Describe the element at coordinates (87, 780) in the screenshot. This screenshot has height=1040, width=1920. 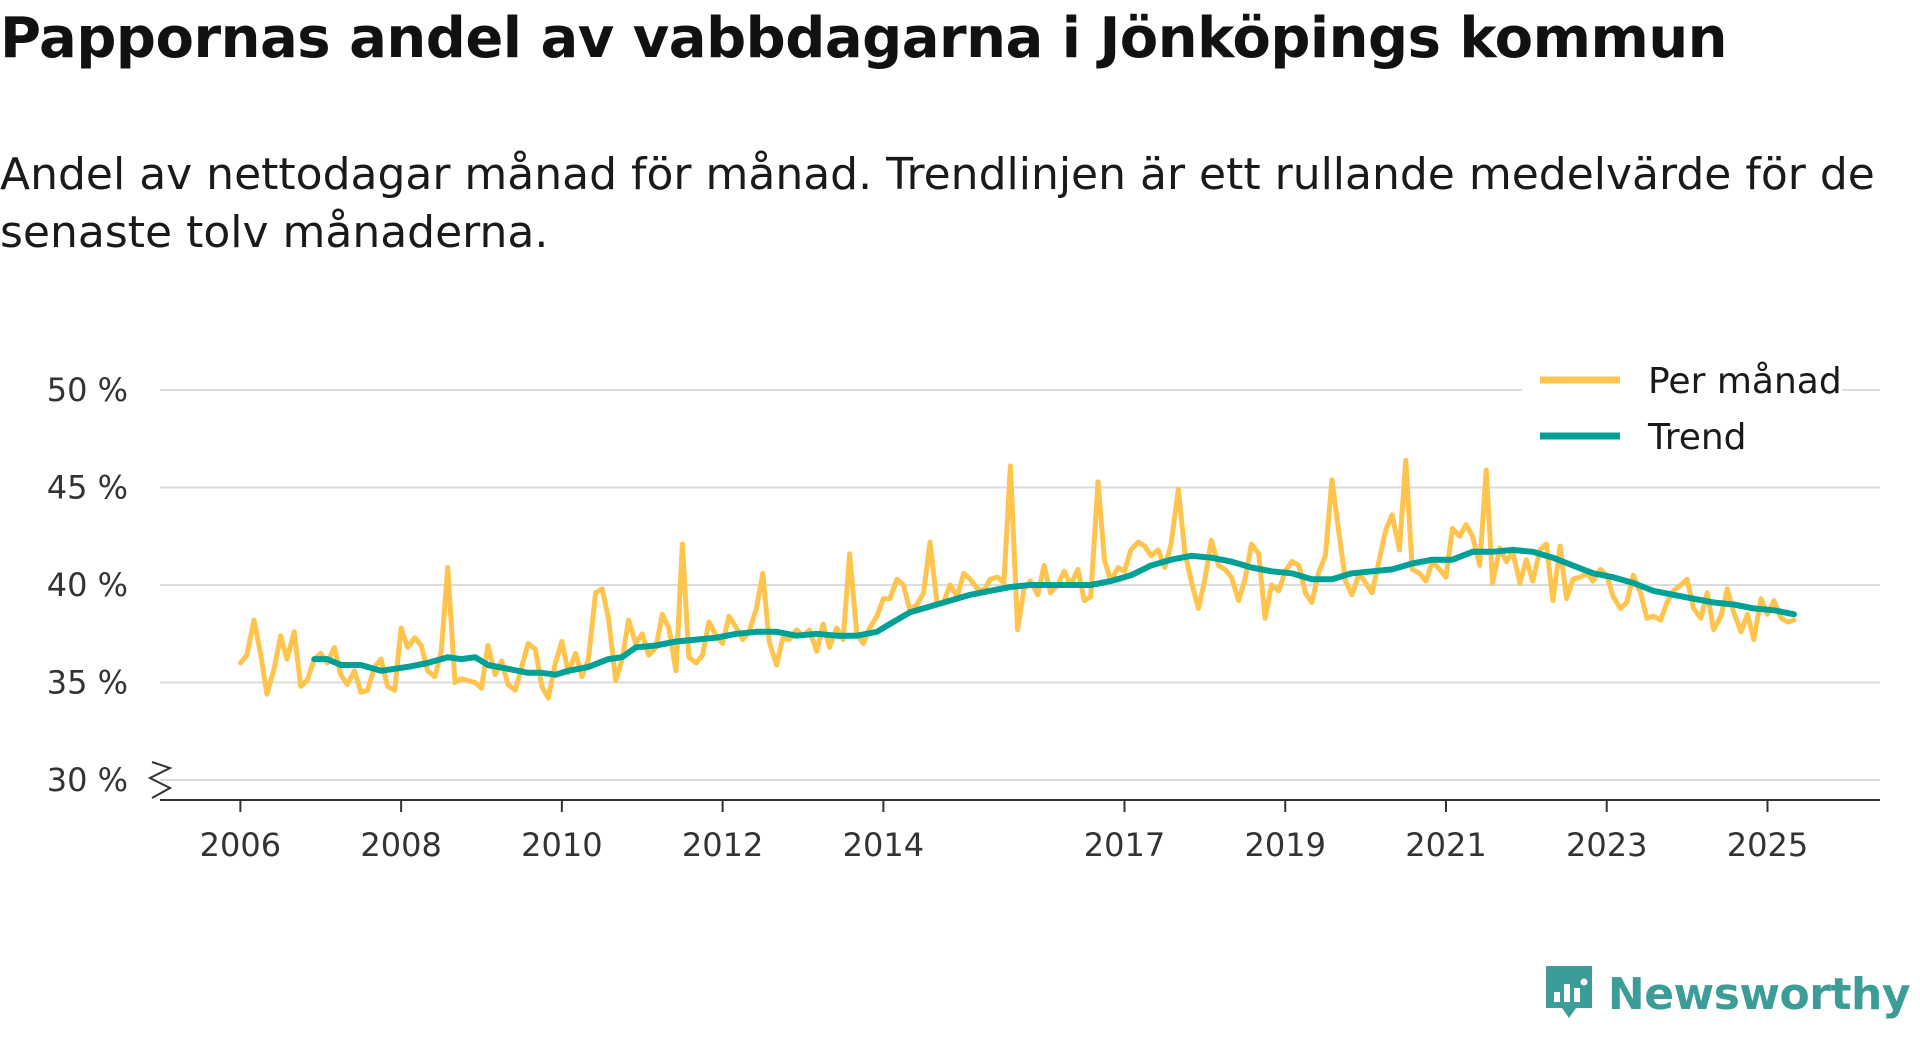
I see `y-tick-label: 30 %` at that location.